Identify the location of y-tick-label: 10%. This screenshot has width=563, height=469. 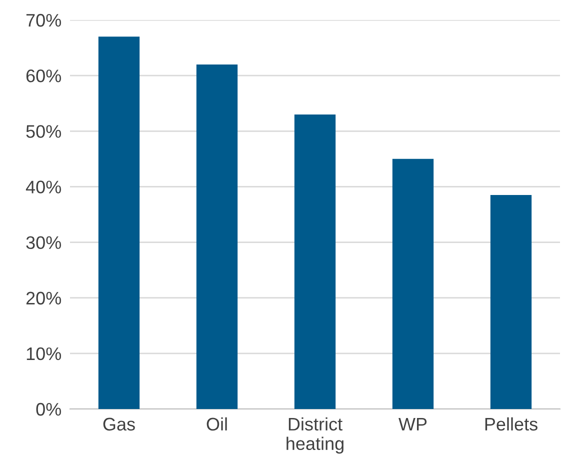
(44, 353).